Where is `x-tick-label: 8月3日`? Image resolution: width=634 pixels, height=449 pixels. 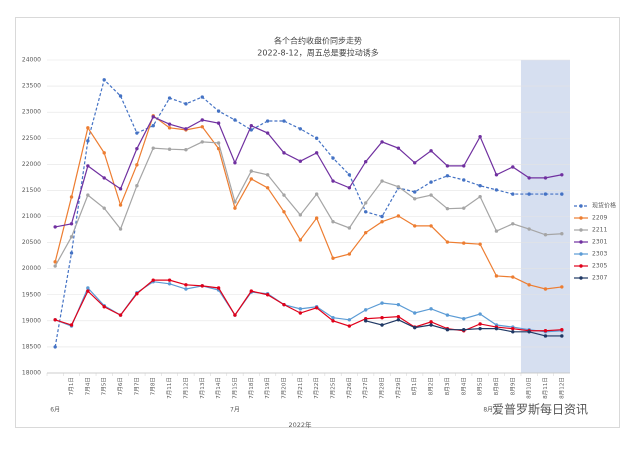
x-tick-label: 8月3日 is located at coordinates (447, 386).